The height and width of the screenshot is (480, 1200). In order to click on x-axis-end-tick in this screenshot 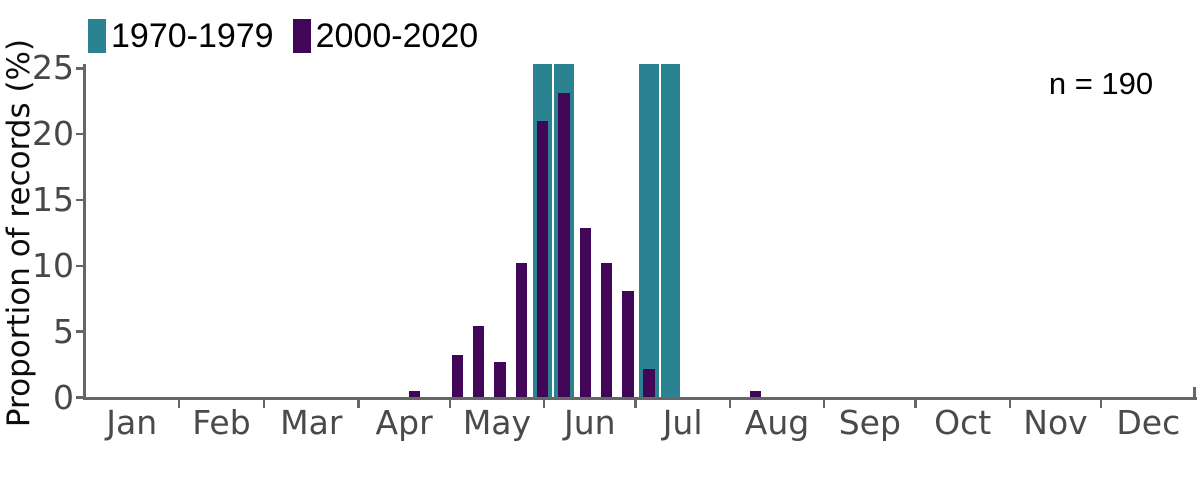, I will do `click(1194, 392)`.